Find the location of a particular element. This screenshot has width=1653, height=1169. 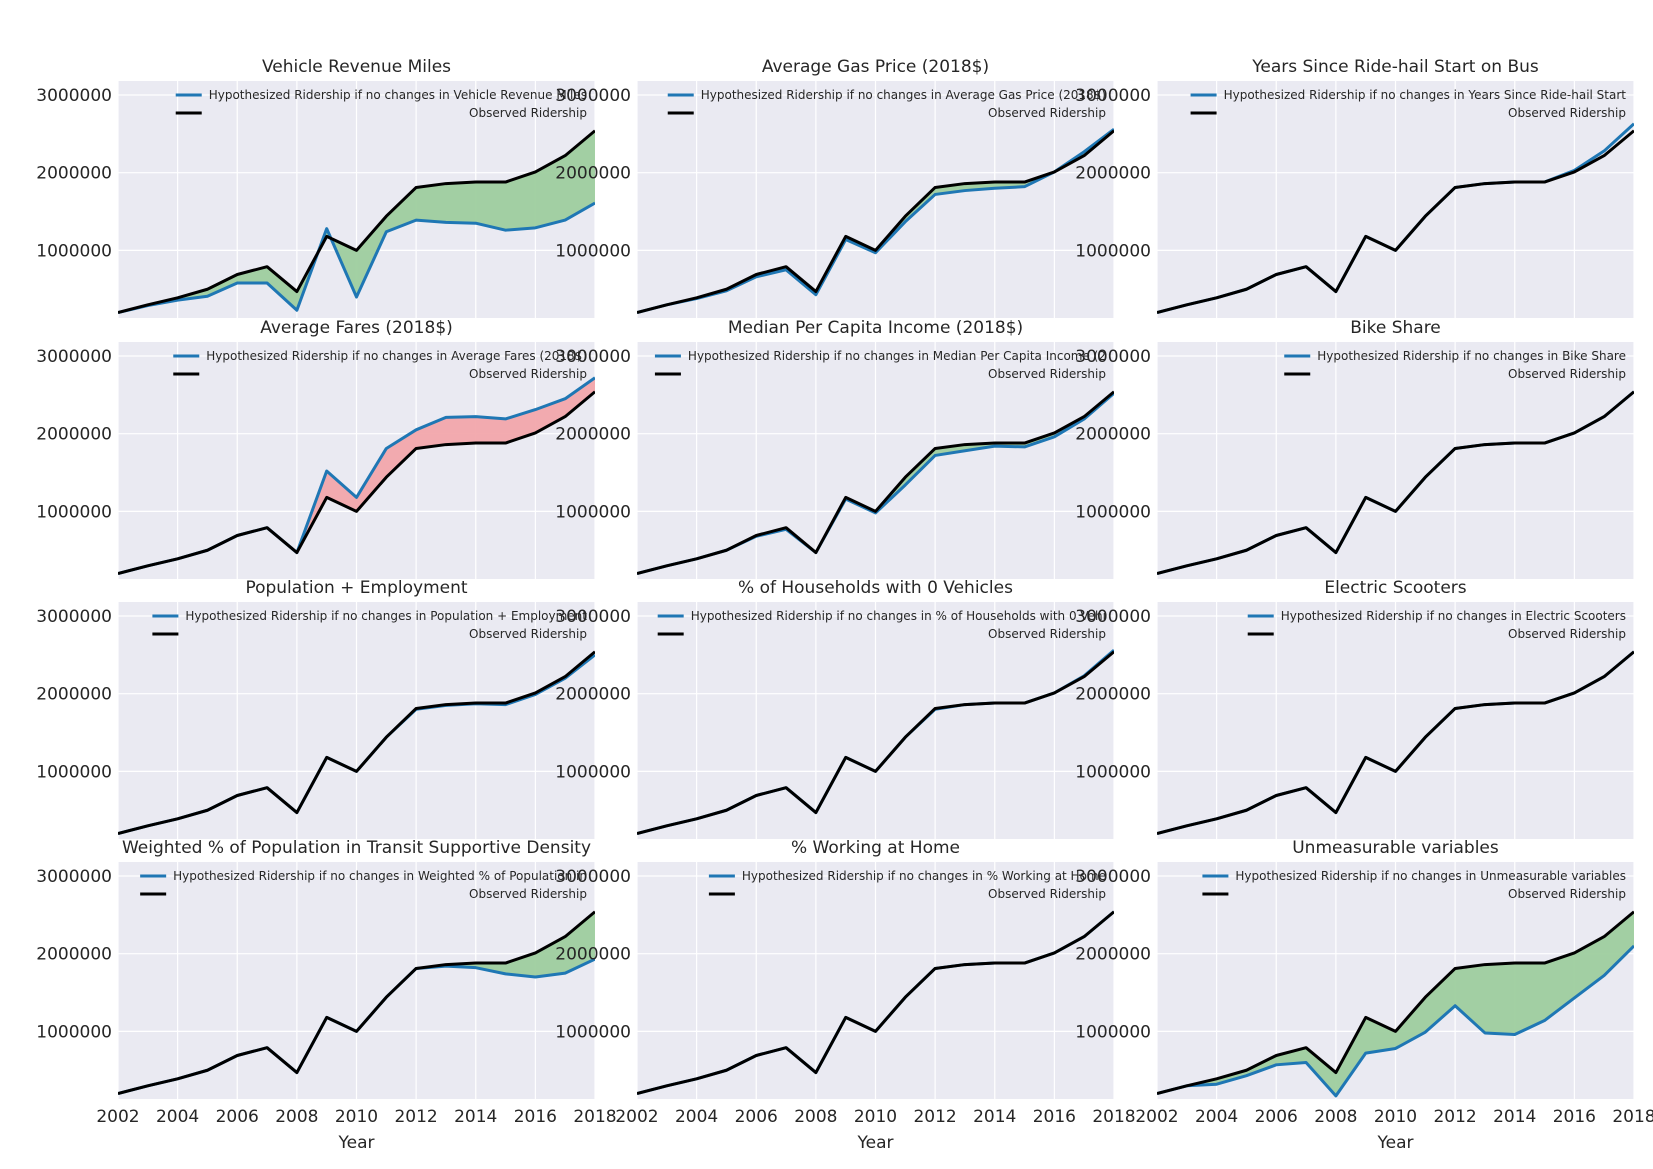

panel-title: Average Fares (2018$) is located at coordinates (356, 328).